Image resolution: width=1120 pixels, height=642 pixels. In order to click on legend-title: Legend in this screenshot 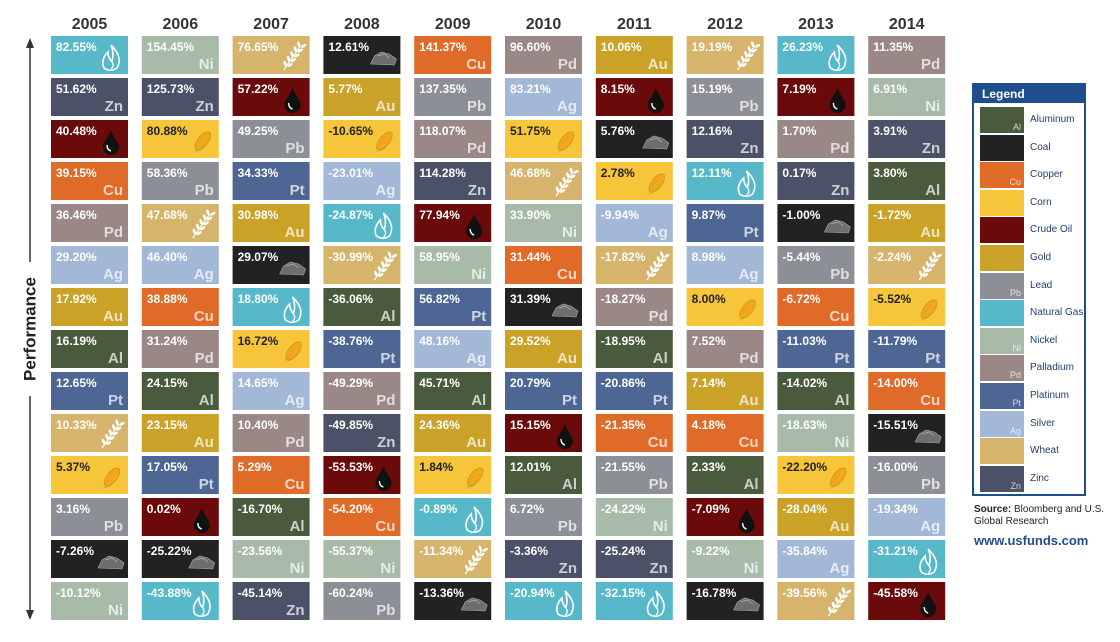, I will do `click(1029, 94)`.